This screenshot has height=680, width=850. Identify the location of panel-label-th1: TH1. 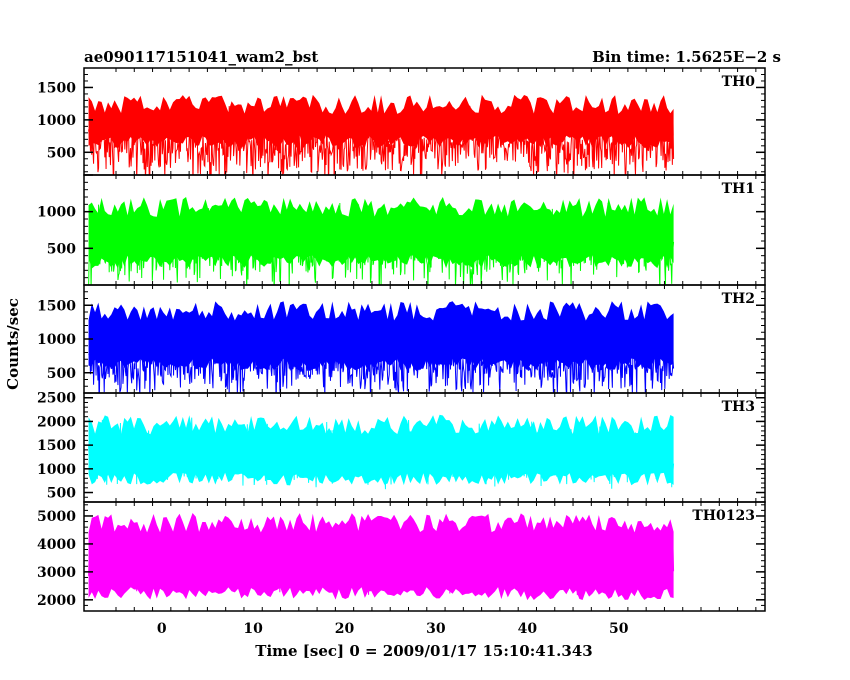
(738, 189).